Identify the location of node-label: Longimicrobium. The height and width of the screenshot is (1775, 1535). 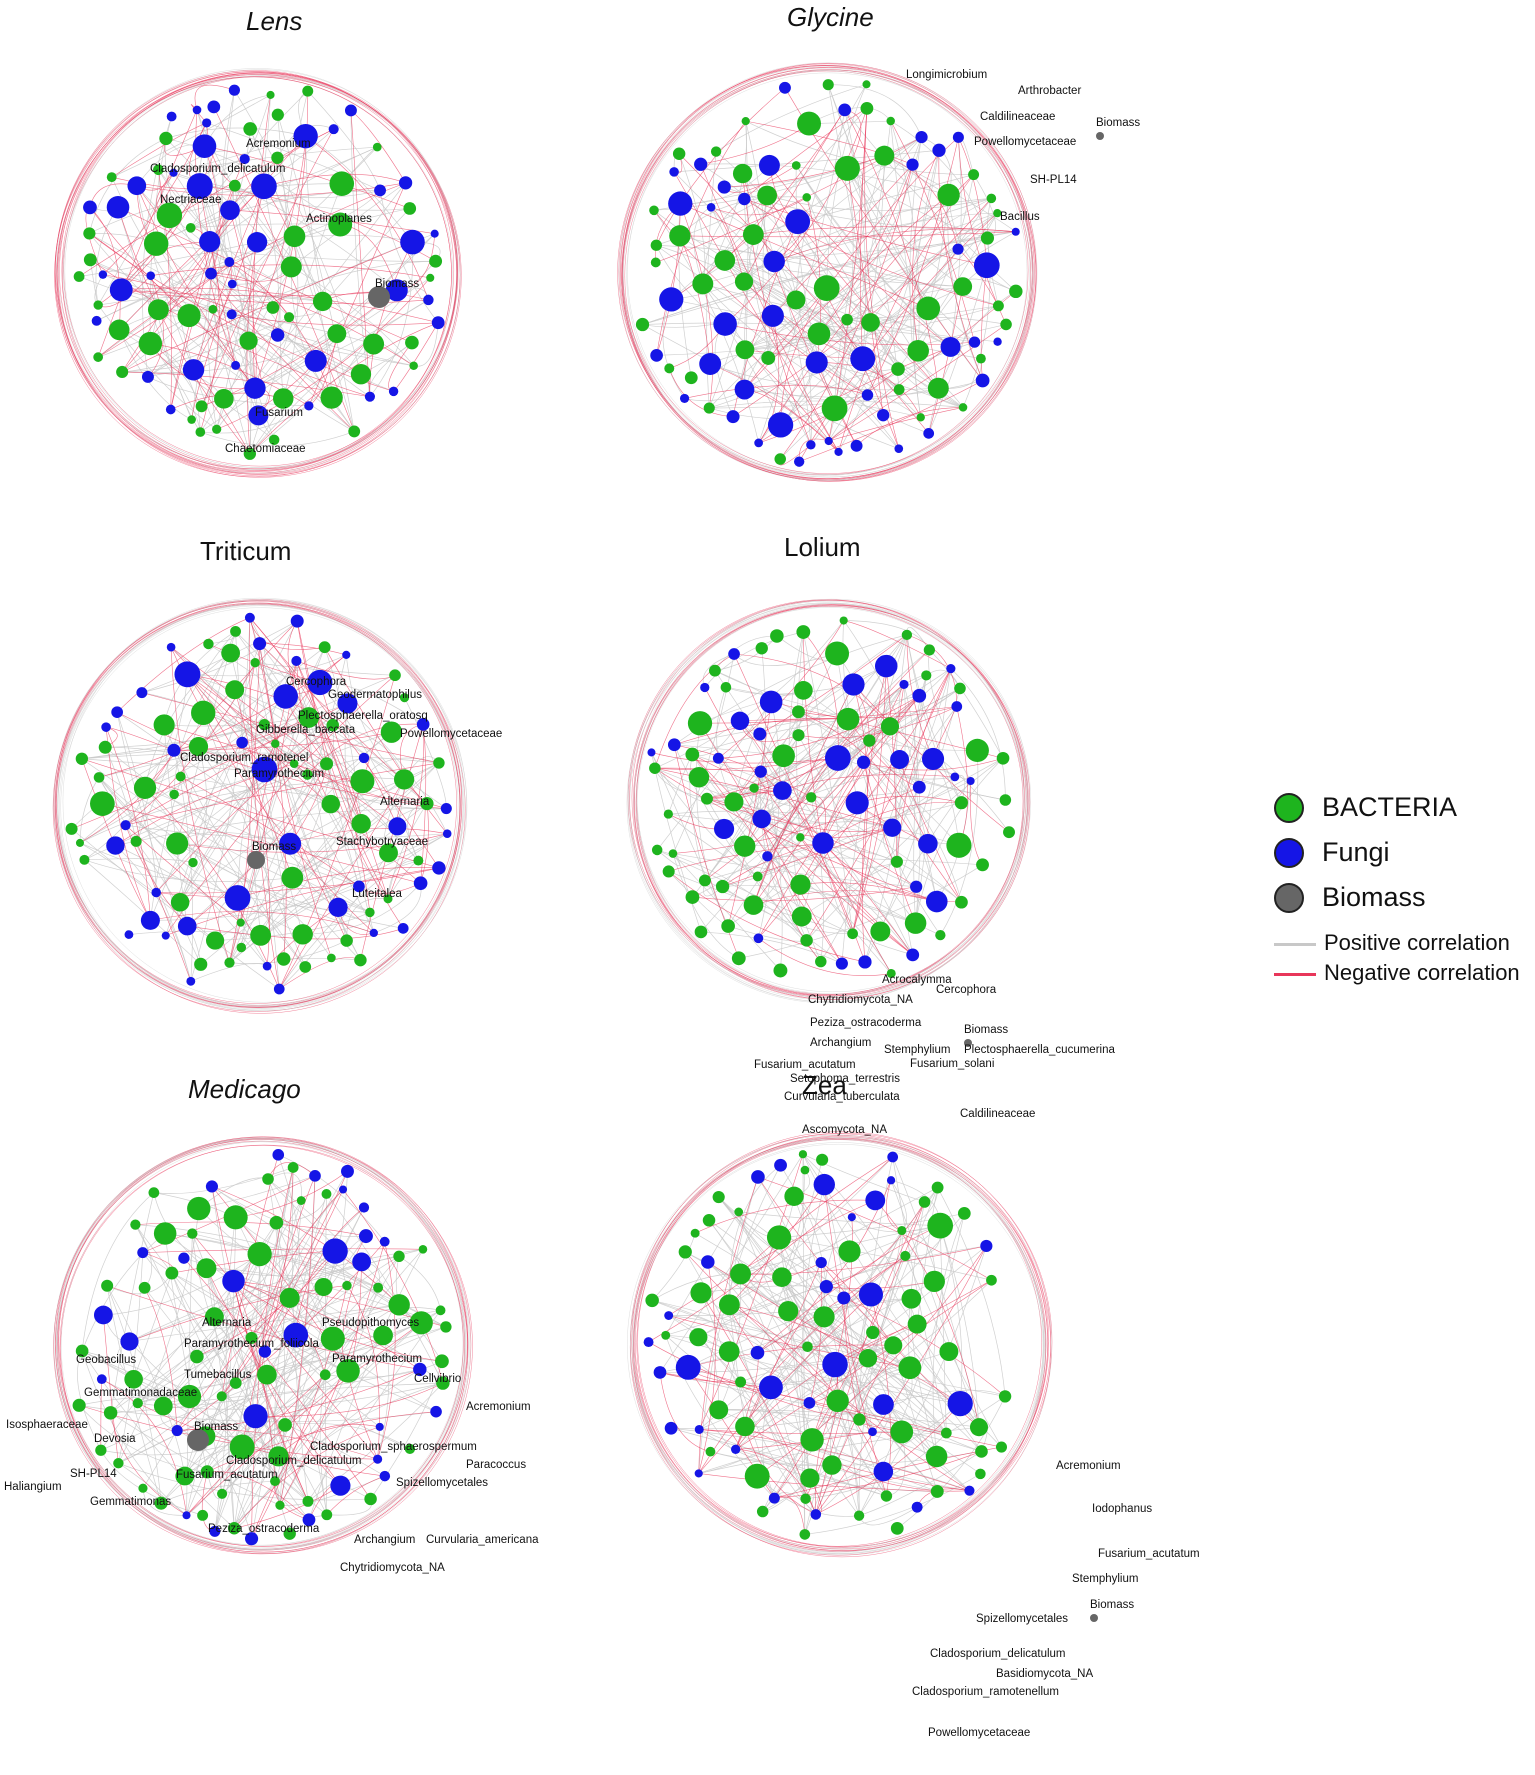
(946, 75).